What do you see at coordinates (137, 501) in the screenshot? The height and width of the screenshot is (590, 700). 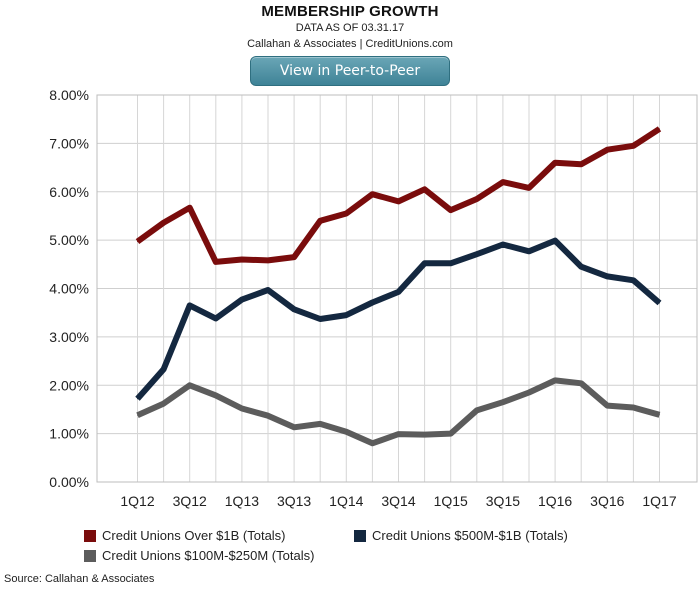 I see `x-tick-label: 1Q12` at bounding box center [137, 501].